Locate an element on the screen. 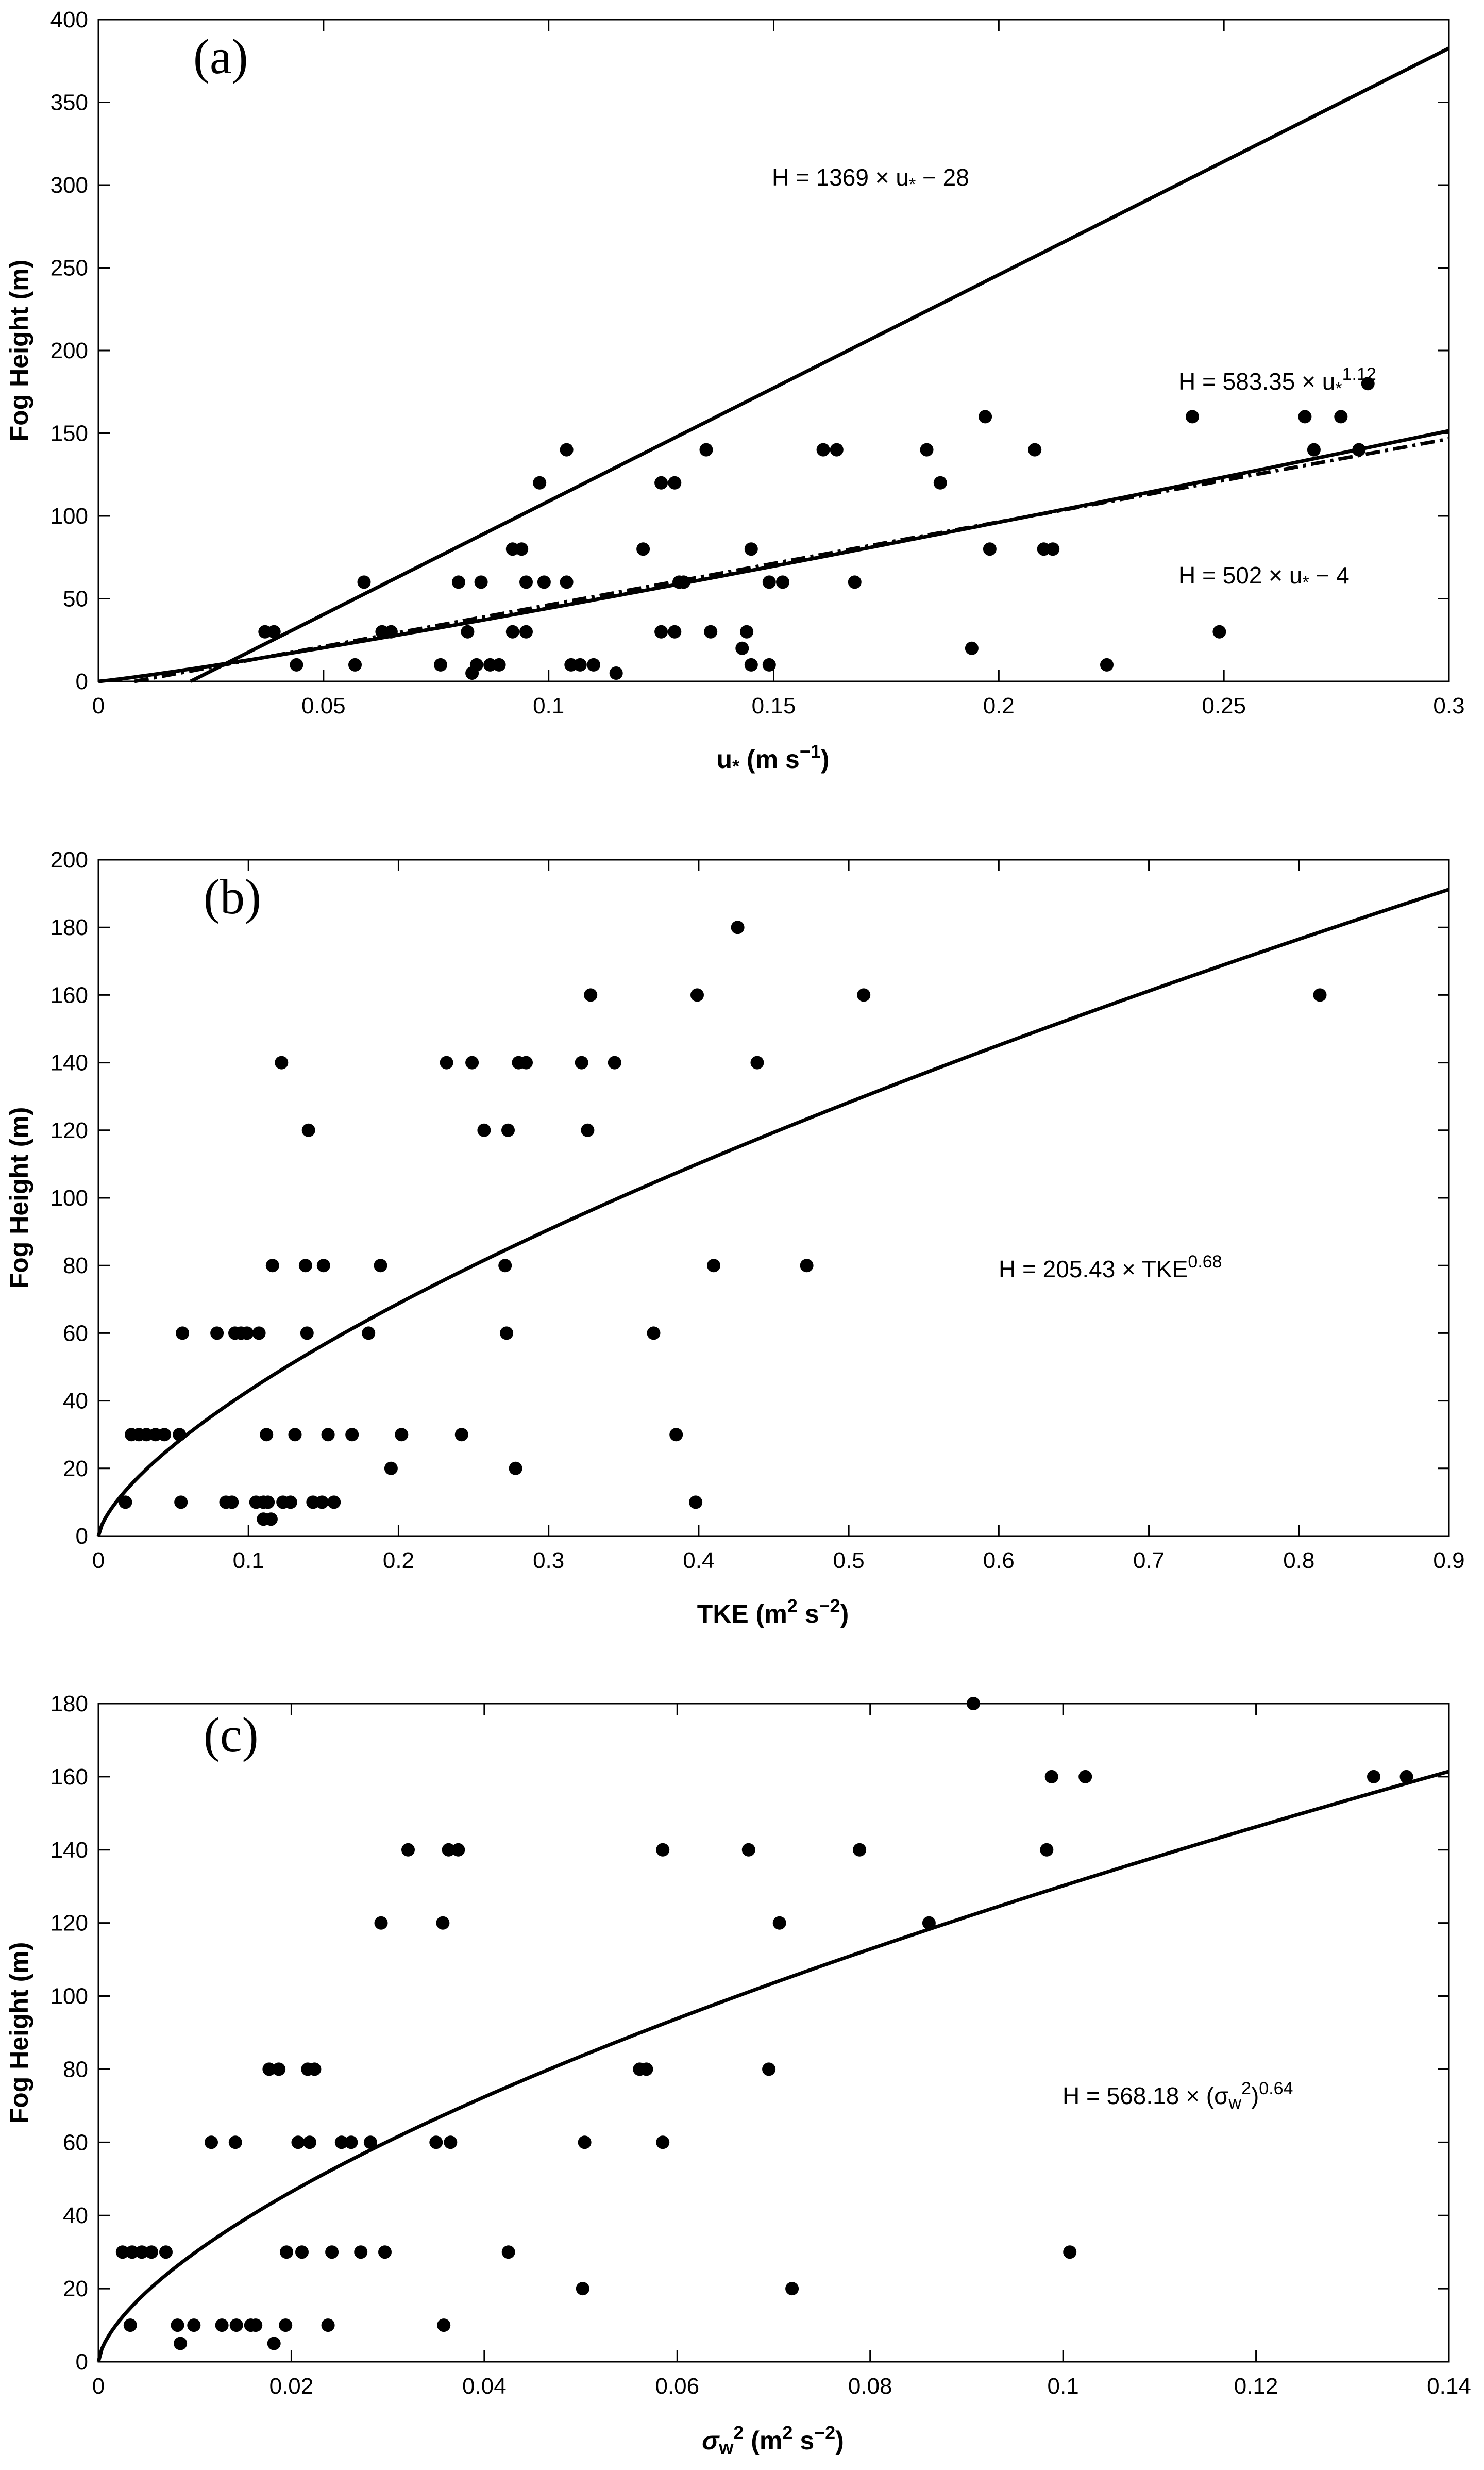 This screenshot has height=2470, width=1484. y-tick-label: 50 is located at coordinates (75, 599).